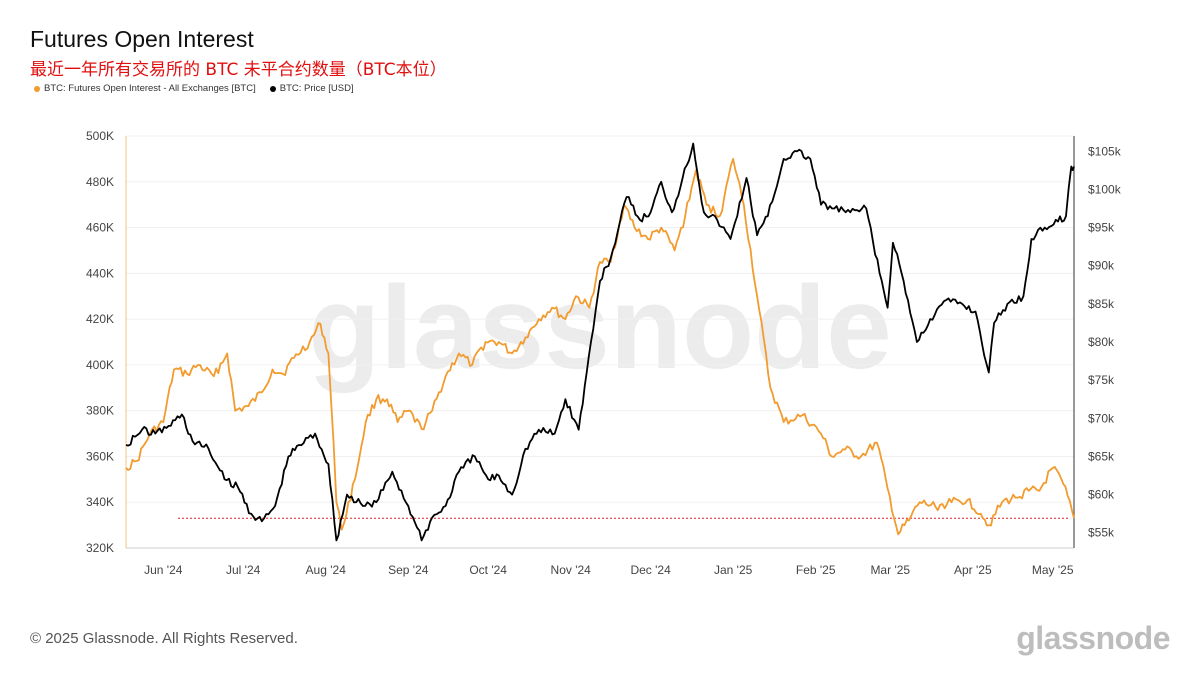 This screenshot has height=675, width=1200. What do you see at coordinates (100, 365) in the screenshot?
I see `y-left-tick-label: 400K` at bounding box center [100, 365].